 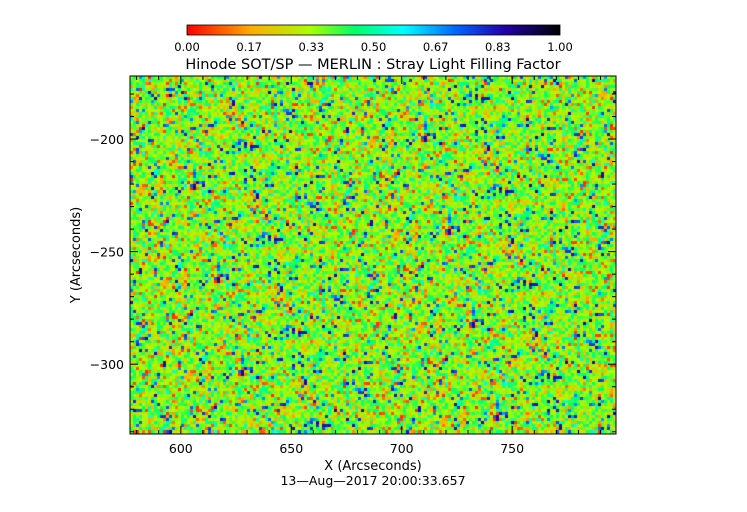 What do you see at coordinates (181, 448) in the screenshot?
I see `x-tick-label: 600` at bounding box center [181, 448].